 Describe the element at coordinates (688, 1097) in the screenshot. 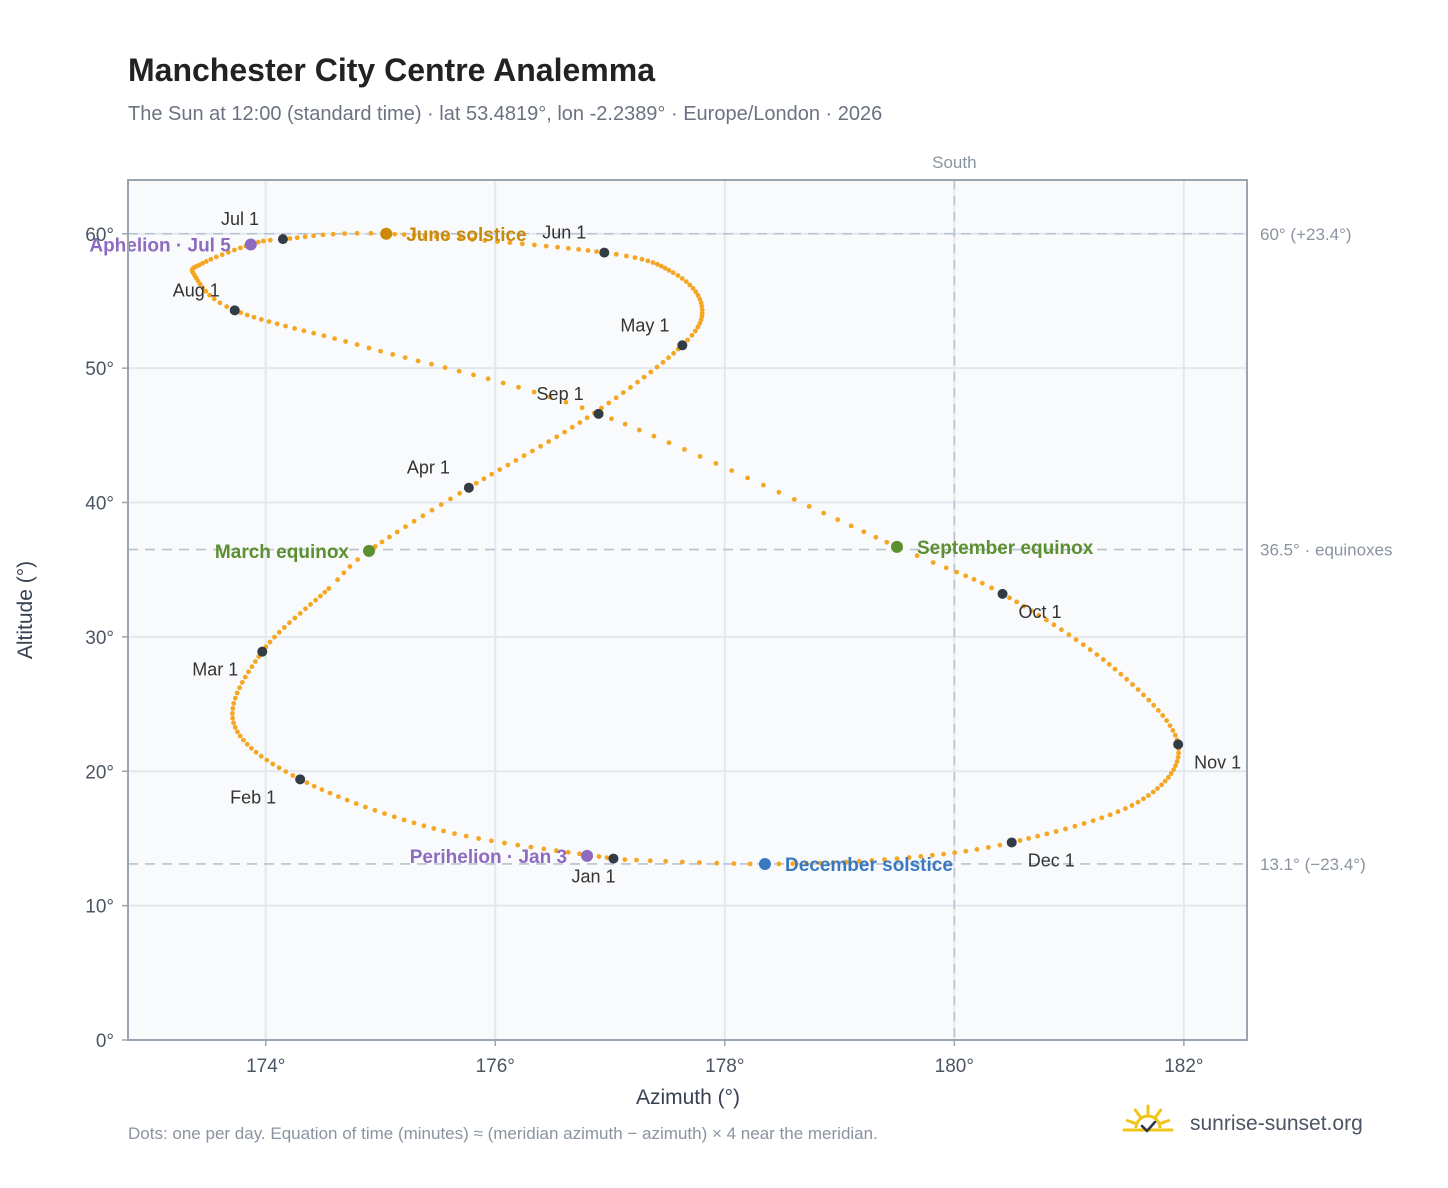

I see `x-axis-label: Azimuth (°)` at that location.